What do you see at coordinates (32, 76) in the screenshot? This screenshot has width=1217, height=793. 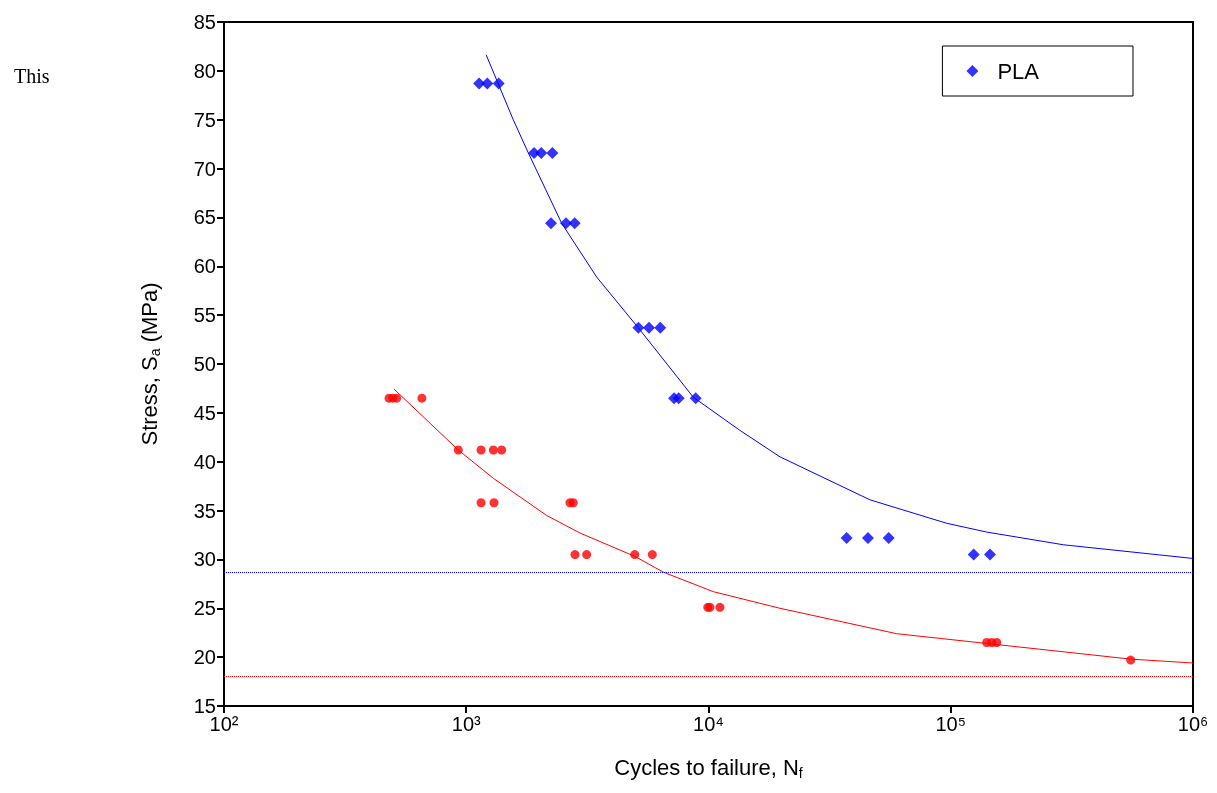 I see `text: This` at bounding box center [32, 76].